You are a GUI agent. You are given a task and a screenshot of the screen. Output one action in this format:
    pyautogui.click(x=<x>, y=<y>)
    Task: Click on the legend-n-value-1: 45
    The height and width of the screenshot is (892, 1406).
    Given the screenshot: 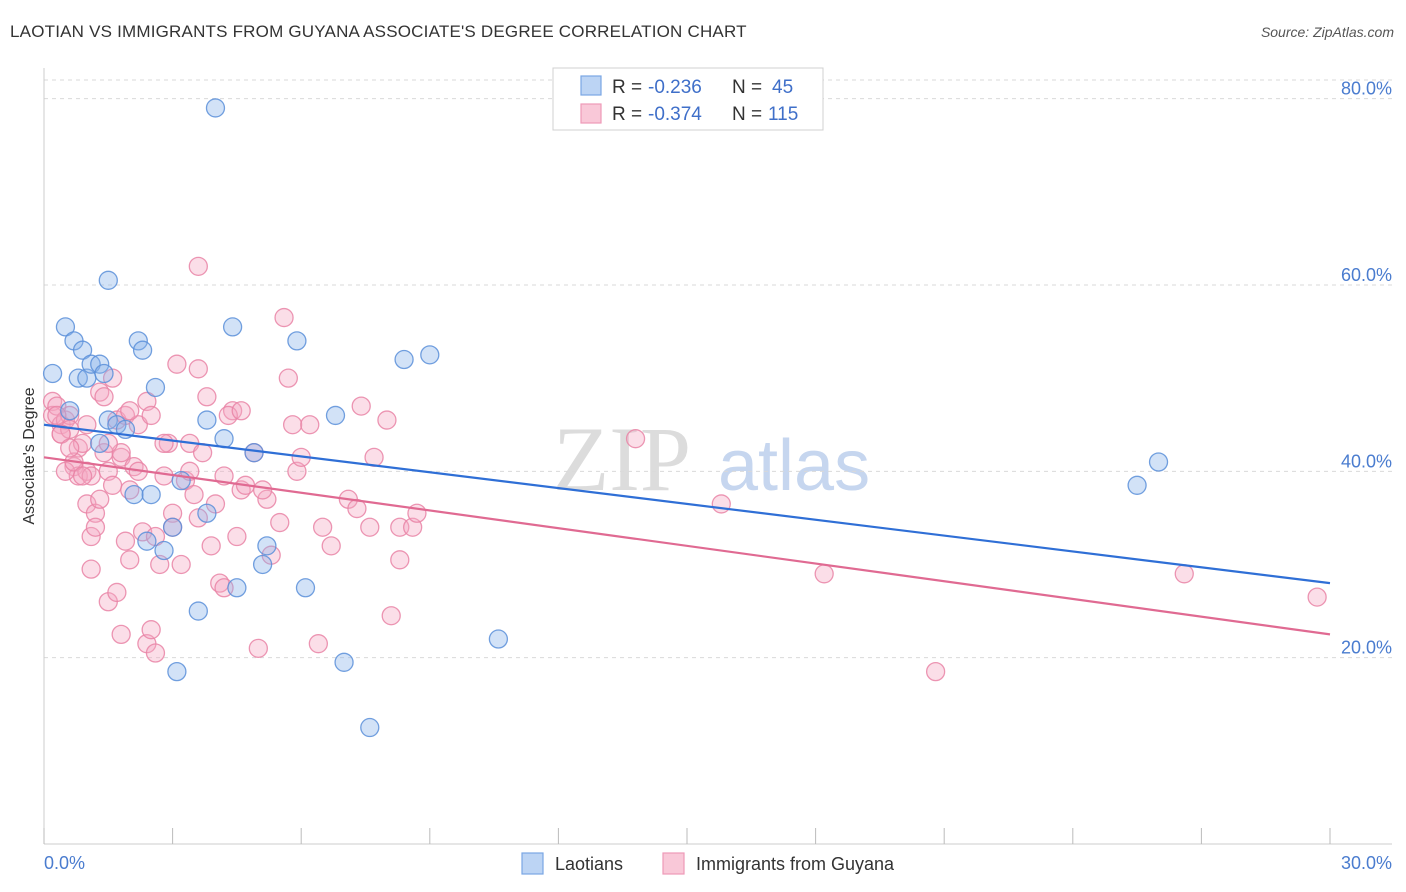 What is the action you would take?
    pyautogui.click(x=782, y=87)
    